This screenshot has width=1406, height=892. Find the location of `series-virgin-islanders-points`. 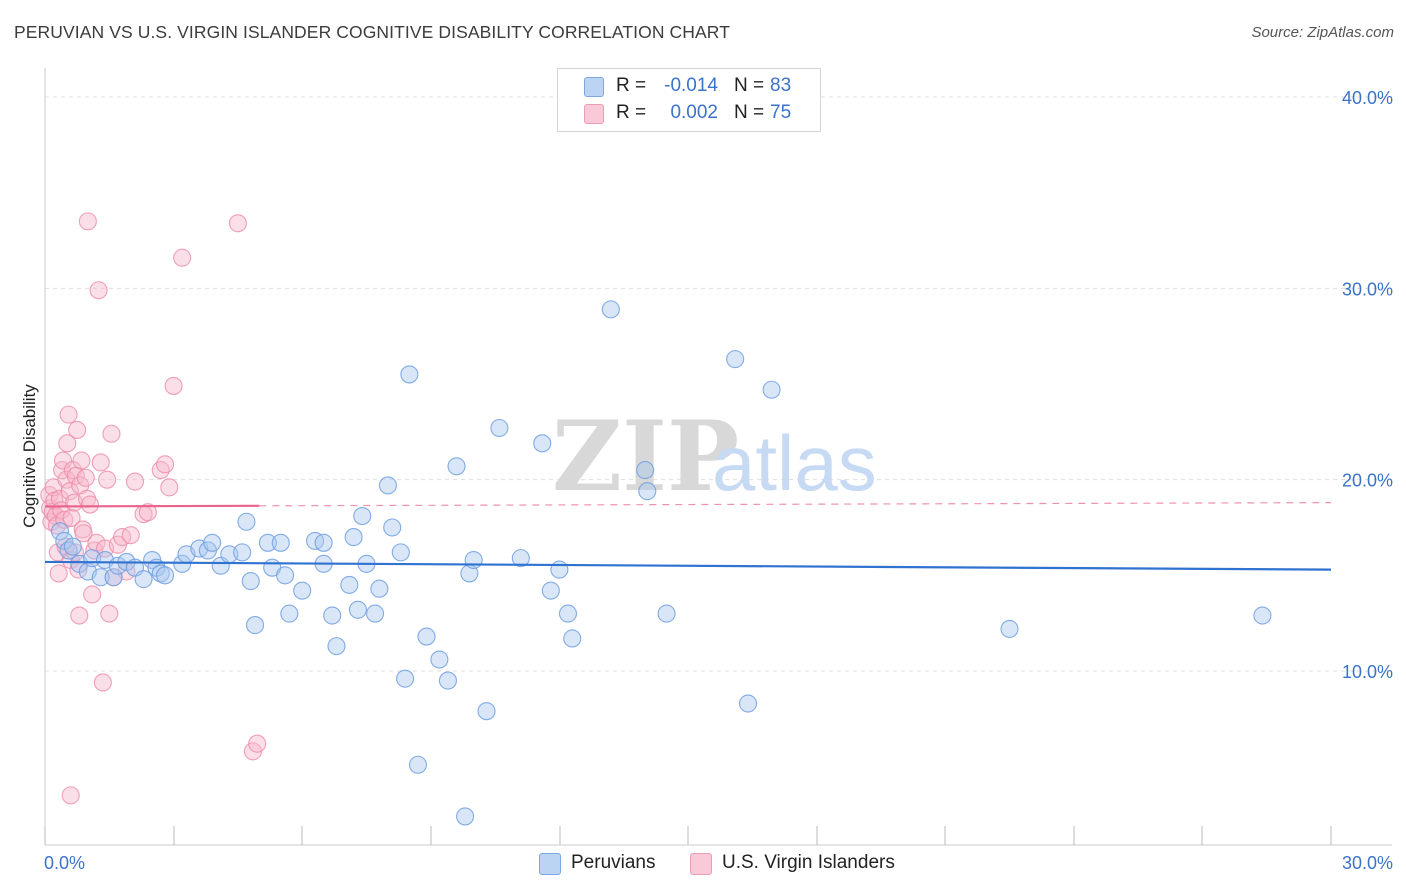

series-virgin-islanders-points is located at coordinates (153, 508).